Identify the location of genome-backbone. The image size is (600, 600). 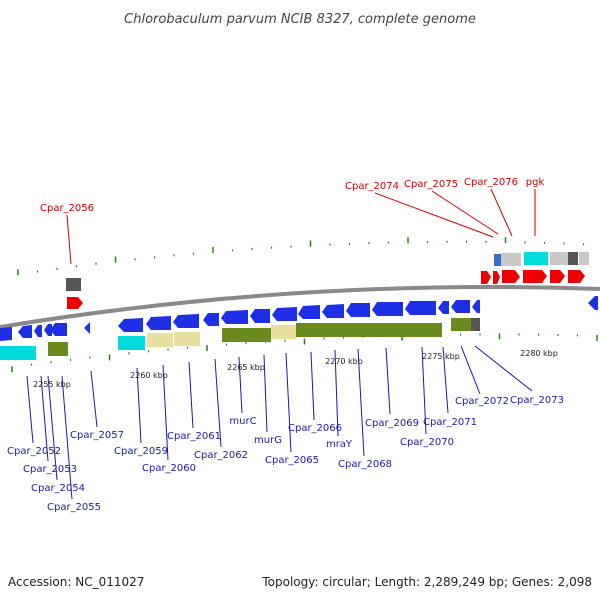
(300, 307).